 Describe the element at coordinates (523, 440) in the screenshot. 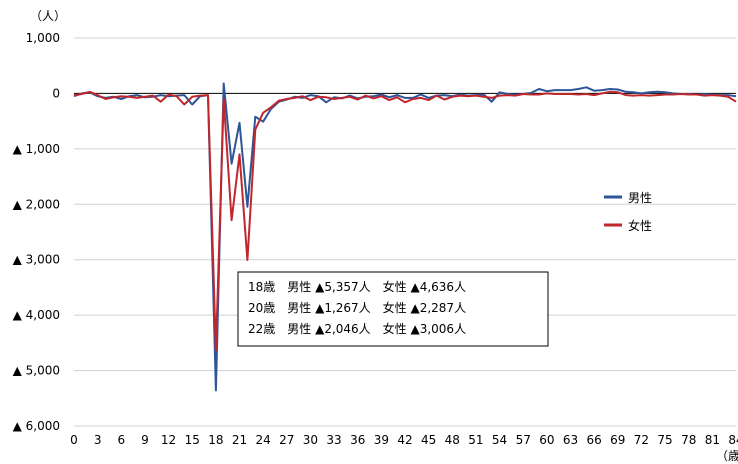

I see `x-tick-label: 57` at that location.